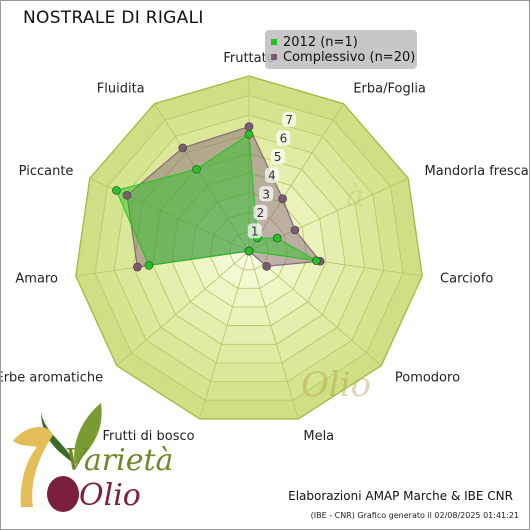 The height and width of the screenshot is (530, 530). I want to click on tick-label: 7, so click(289, 120).